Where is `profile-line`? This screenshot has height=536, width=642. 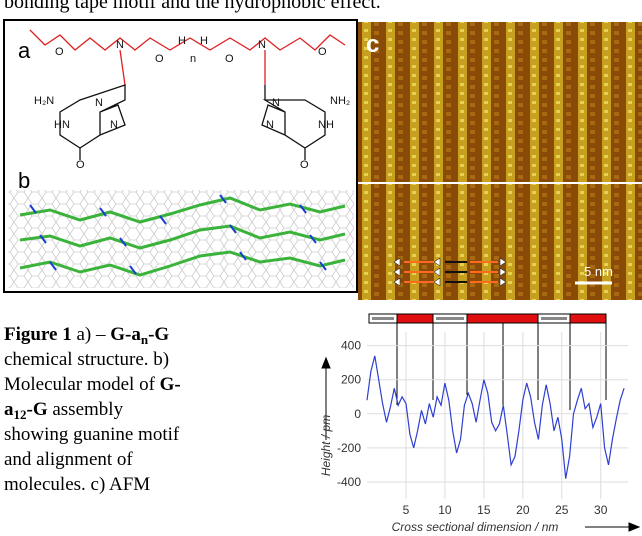 profile-line is located at coordinates (495, 417).